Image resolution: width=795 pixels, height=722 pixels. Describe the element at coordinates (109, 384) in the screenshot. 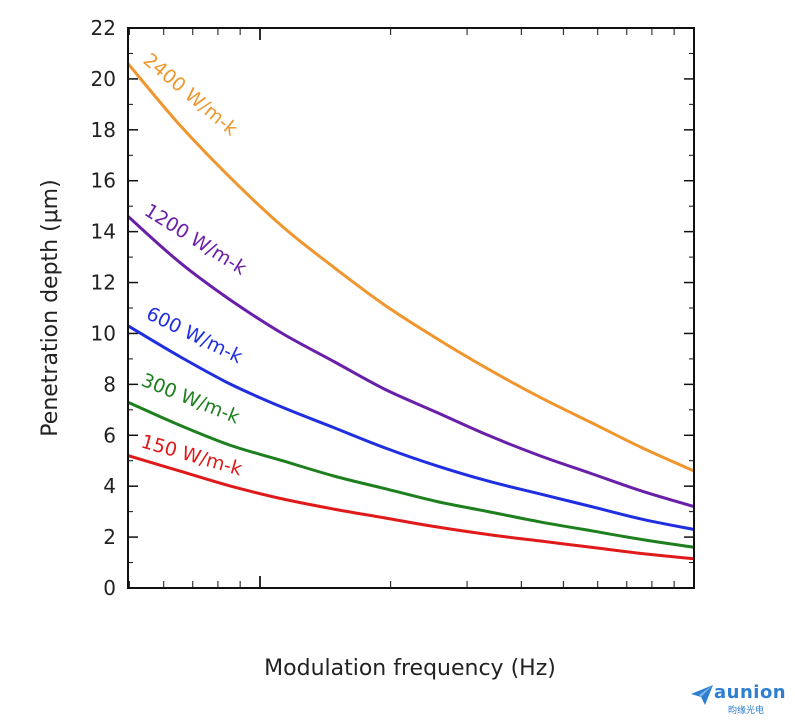

I see `y-tick-label: 8` at that location.